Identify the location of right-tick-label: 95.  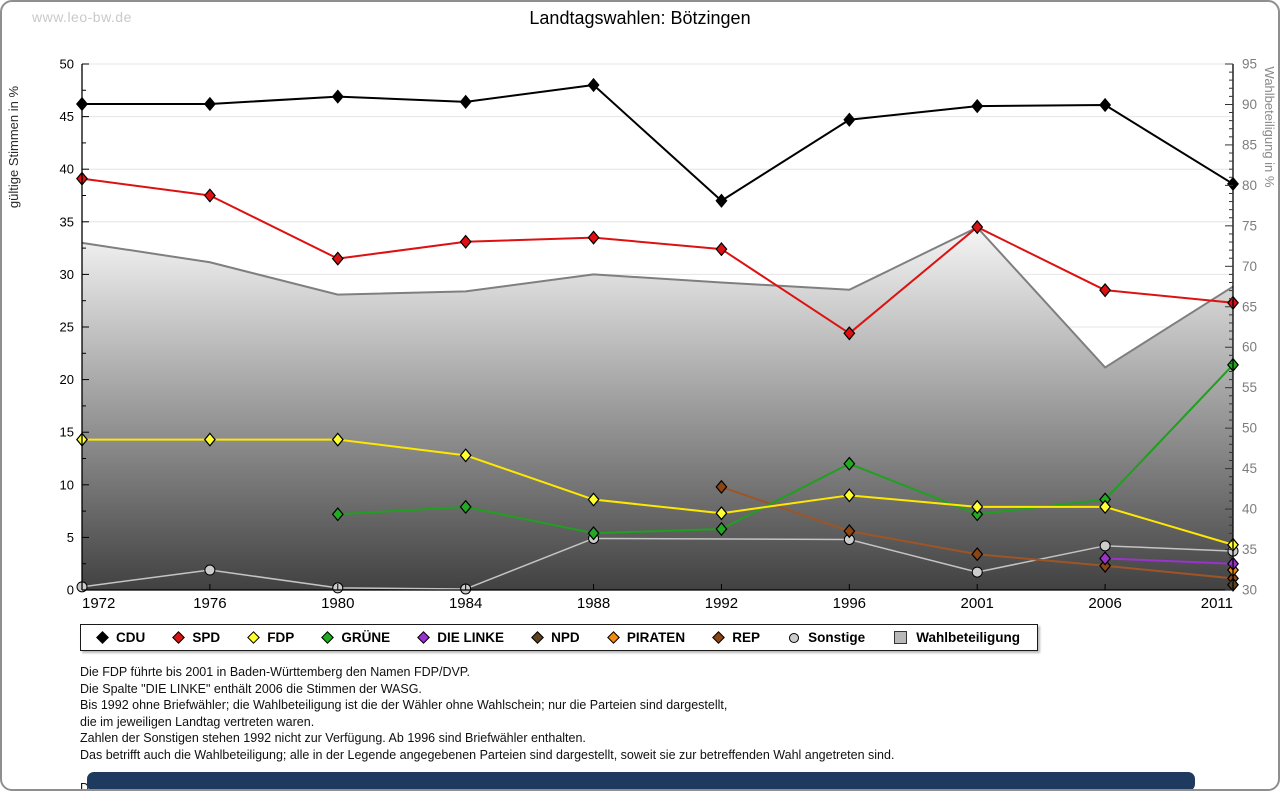
(1249, 64).